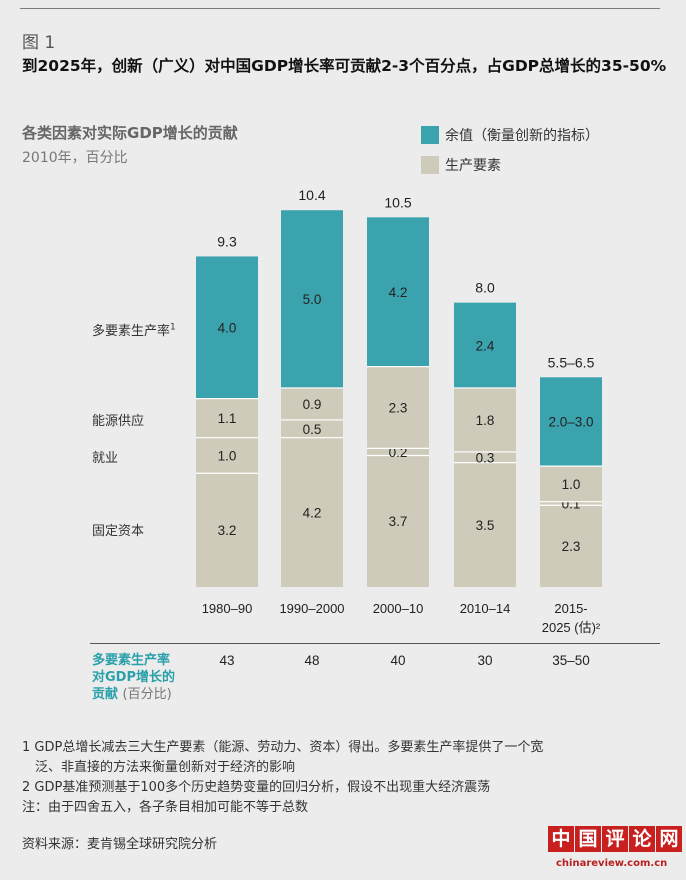 This screenshot has width=686, height=880. I want to click on legend-item-residual: 余值（衡量创新的指标）, so click(510, 135).